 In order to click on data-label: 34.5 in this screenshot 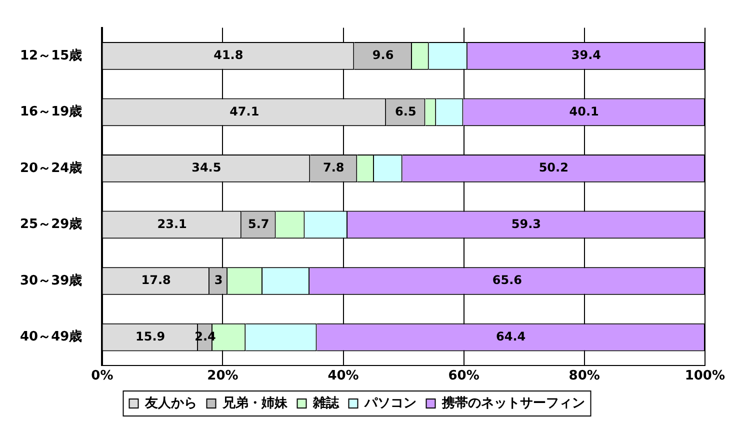, I will do `click(207, 167)`.